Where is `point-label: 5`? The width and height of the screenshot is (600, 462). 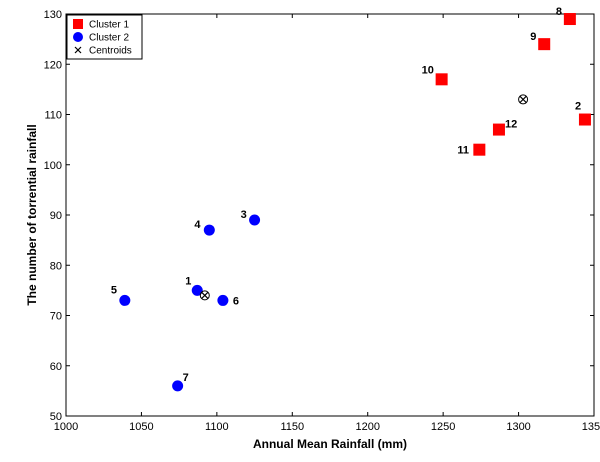
point-label: 5 is located at coordinates (114, 290).